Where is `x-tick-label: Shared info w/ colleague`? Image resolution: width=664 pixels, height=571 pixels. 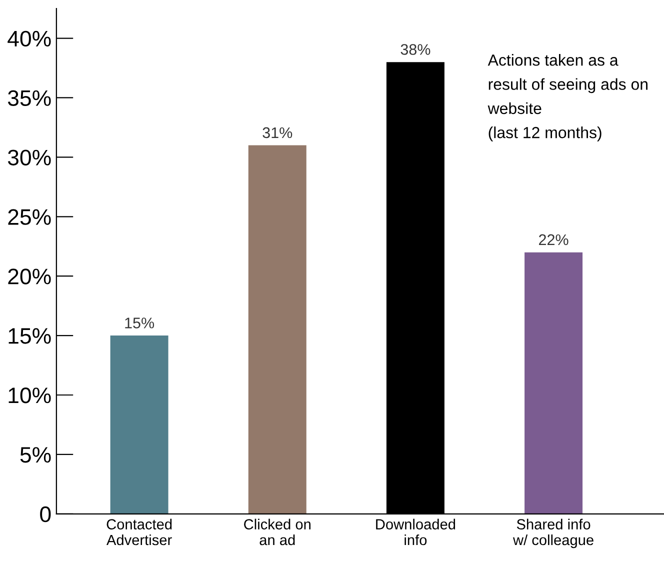 x-tick-label: Shared info w/ colleague is located at coordinates (553, 533).